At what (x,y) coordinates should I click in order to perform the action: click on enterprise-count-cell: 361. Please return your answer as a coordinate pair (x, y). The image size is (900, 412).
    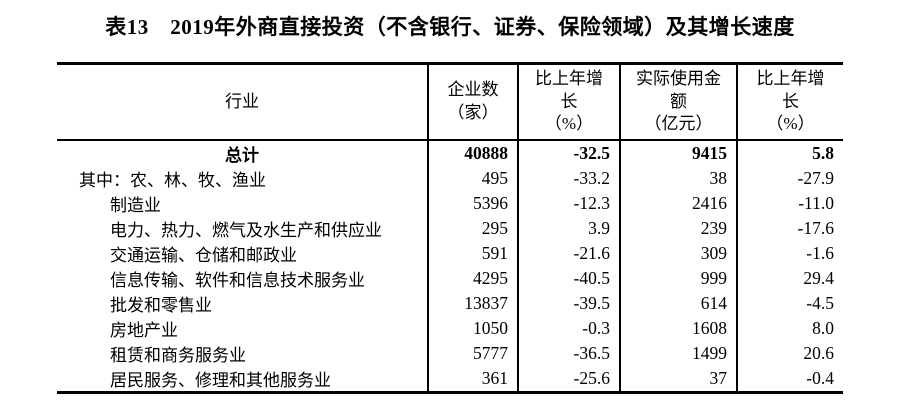
    Looking at the image, I should click on (472, 378).